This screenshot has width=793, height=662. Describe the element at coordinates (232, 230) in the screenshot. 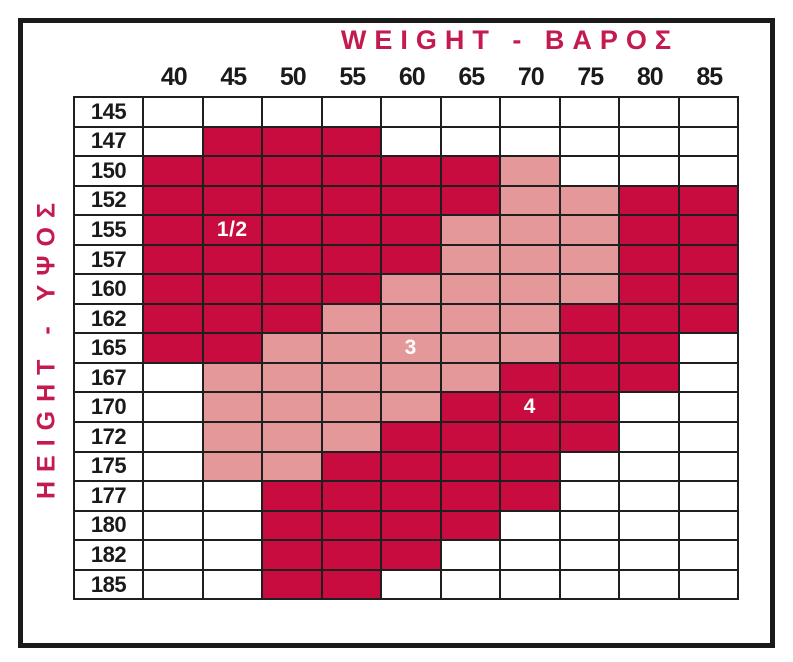

I see `grid-cell: 1/2` at that location.